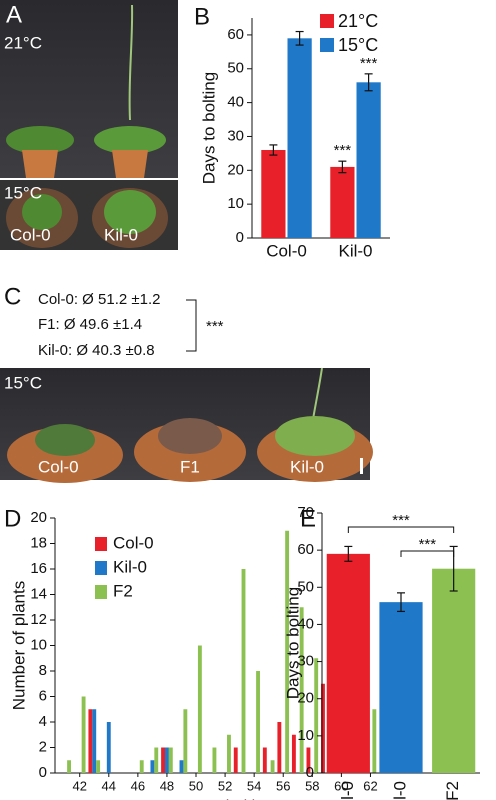 This screenshot has height=800, width=496. I want to click on x-tick-label: 42, so click(79, 785).